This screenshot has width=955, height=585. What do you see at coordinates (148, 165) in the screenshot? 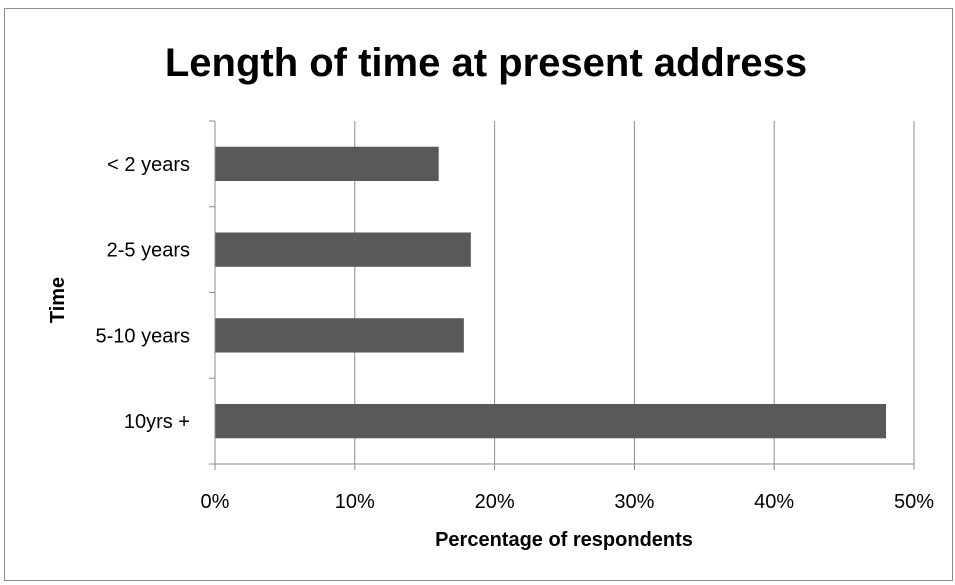
I see `y-tick-label: < 2 years` at bounding box center [148, 165].